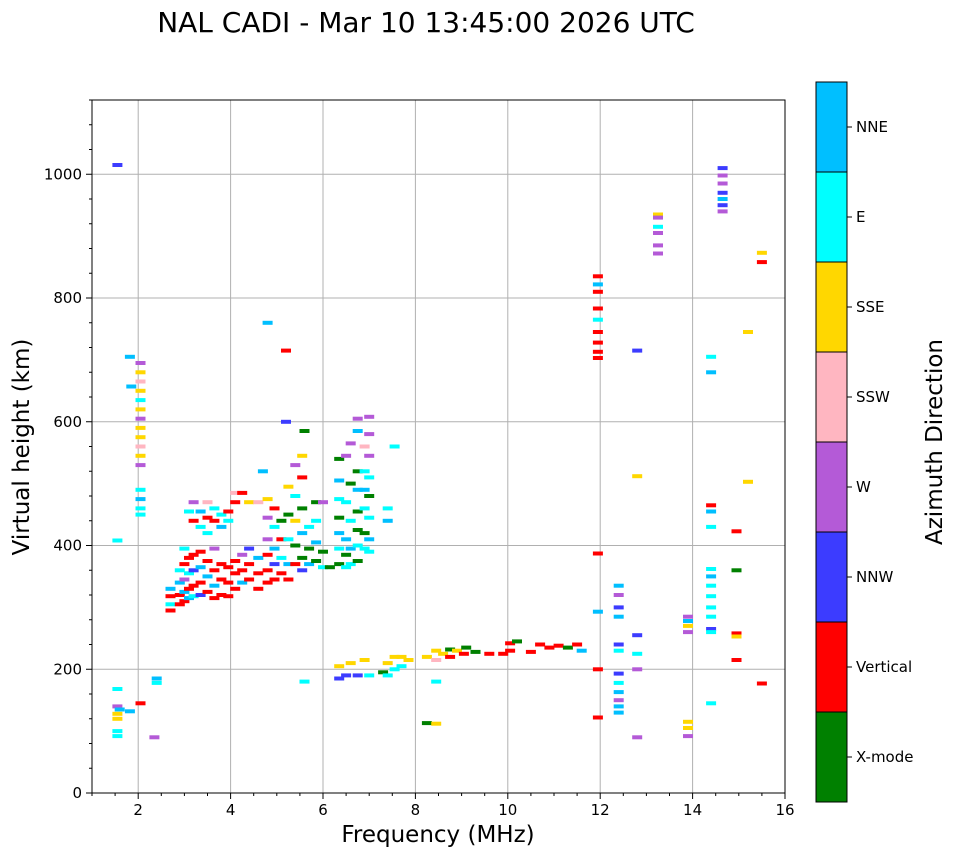  What do you see at coordinates (935, 442) in the screenshot?
I see `colorbar-label: Azimuth Direction` at bounding box center [935, 442].